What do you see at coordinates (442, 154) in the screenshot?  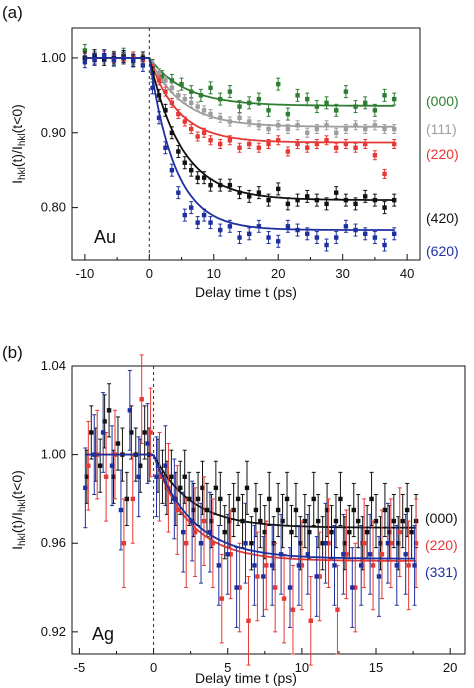 I see `series-label: (220)` at bounding box center [442, 154].